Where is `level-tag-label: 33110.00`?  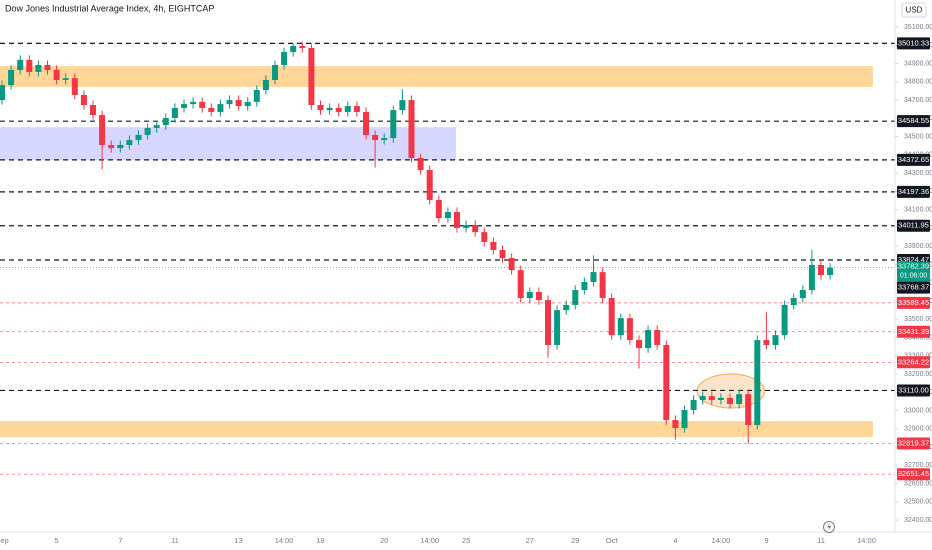
level-tag-label: 33110.00 is located at coordinates (913, 389).